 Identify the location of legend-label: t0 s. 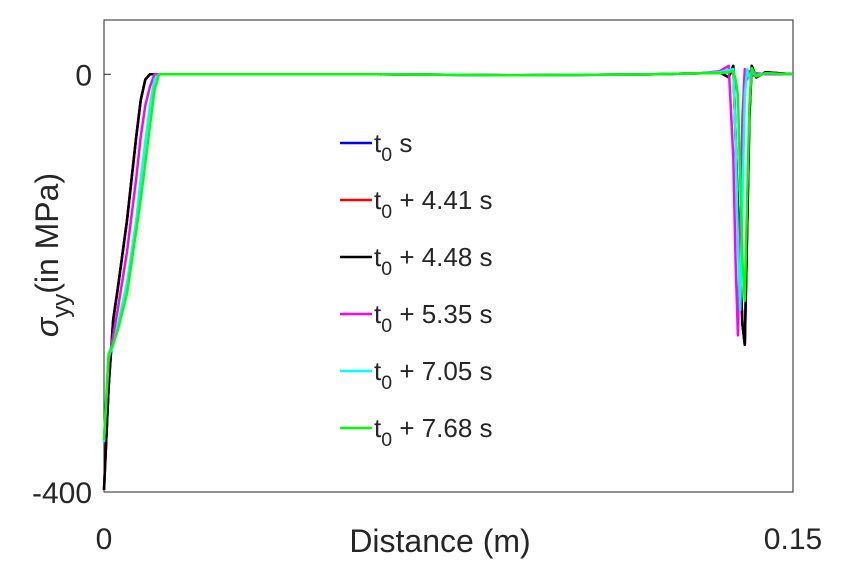
(393, 147).